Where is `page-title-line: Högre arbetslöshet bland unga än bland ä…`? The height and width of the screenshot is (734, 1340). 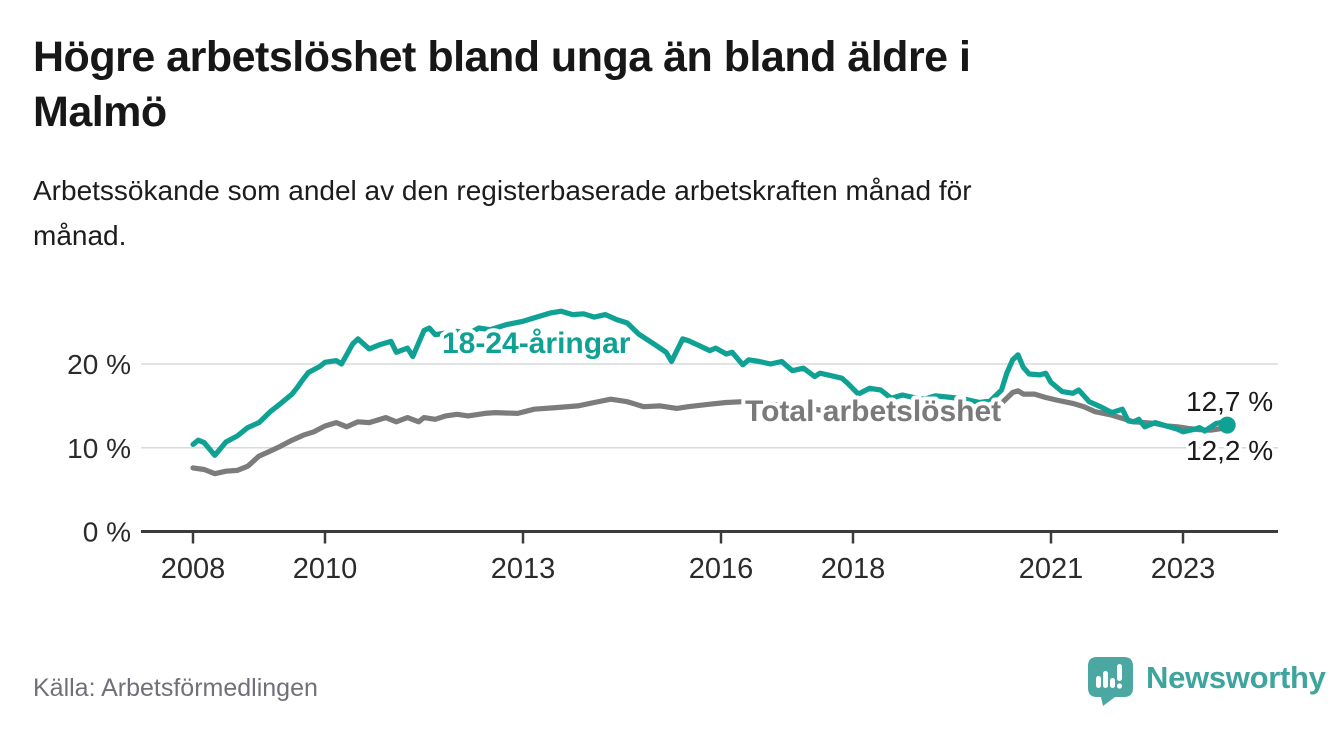 page-title-line: Högre arbetslöshet bland unga än bland ä… is located at coordinates (502, 57).